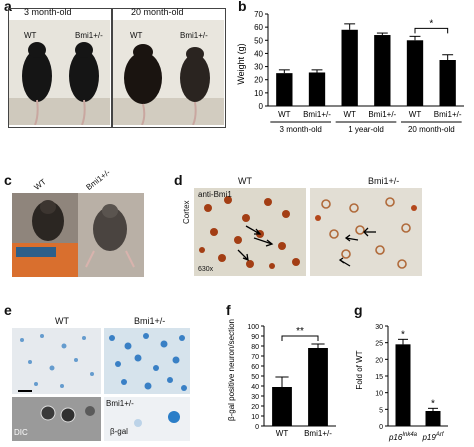 This screenshot has width=474, height=447. What do you see at coordinates (231, 370) in the screenshot?
I see `chart-f-ylabel: β-gal positive neuron/section` at bounding box center [231, 370].